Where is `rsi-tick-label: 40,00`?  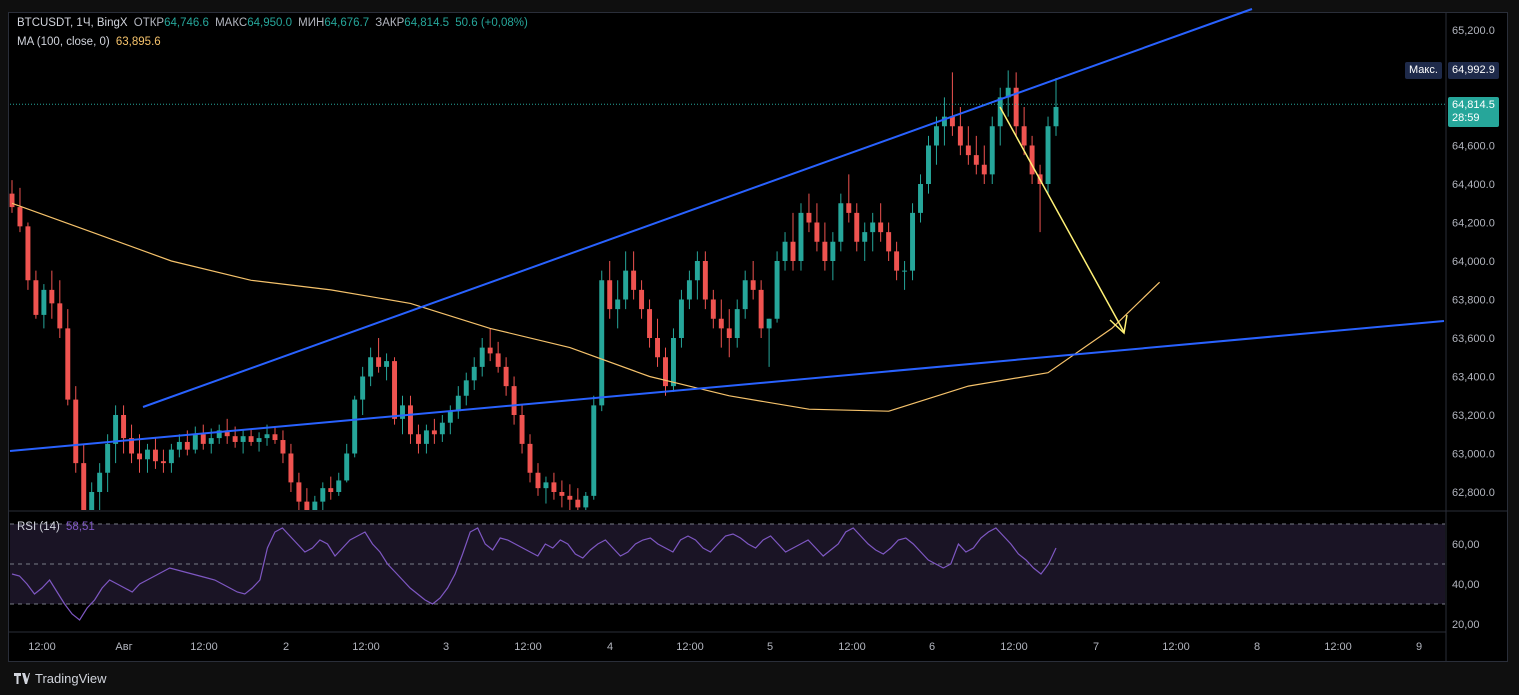
rsi-tick-label: 40,00 is located at coordinates (1466, 585).